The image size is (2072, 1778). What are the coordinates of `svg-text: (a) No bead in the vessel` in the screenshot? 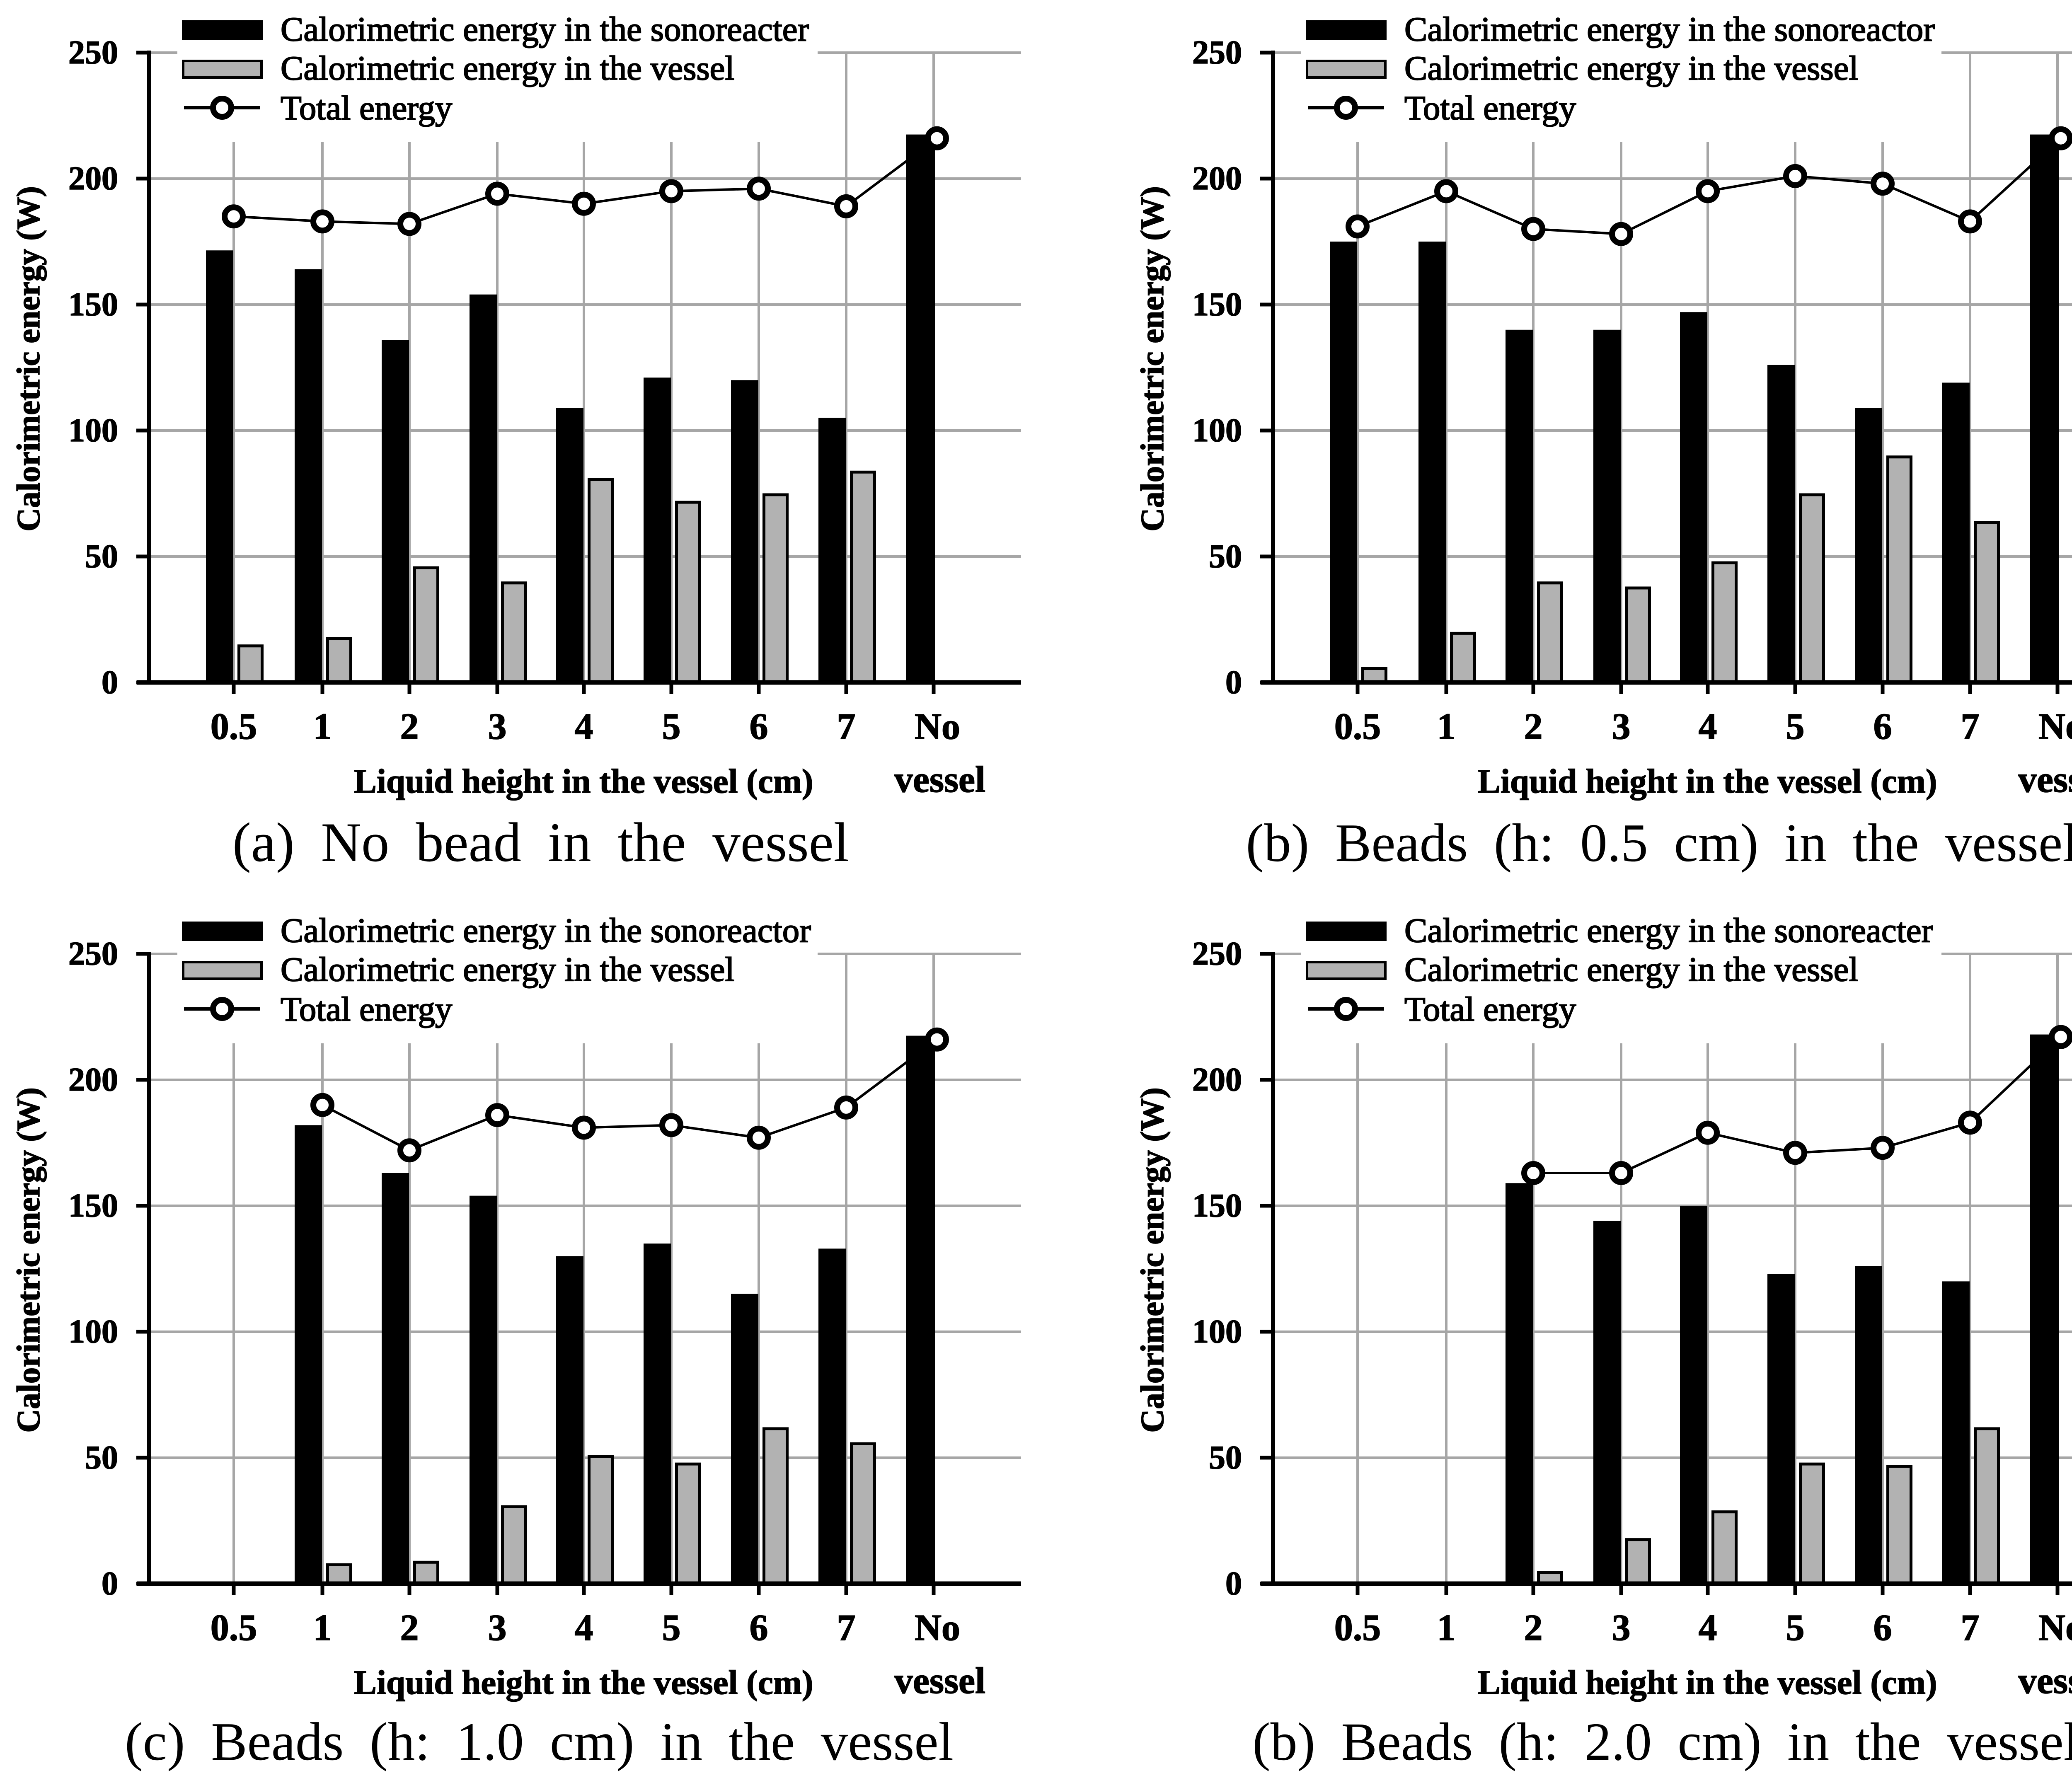 It's located at (540, 842).